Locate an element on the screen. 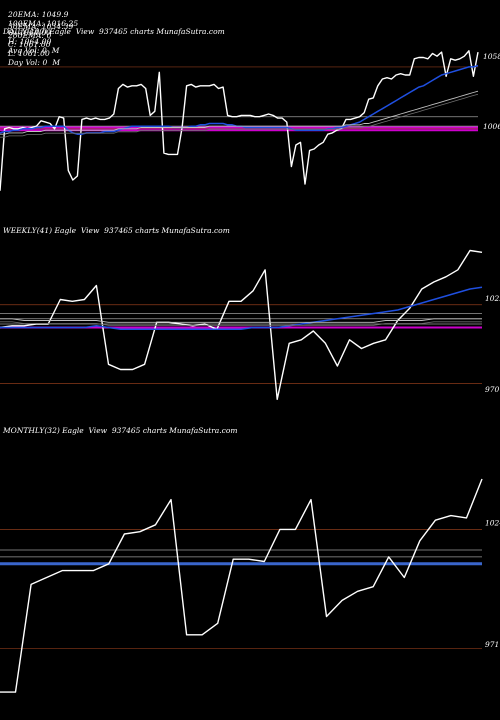 The height and width of the screenshot is (720, 500). right-label-1-0: 1022 is located at coordinates (492, 298).